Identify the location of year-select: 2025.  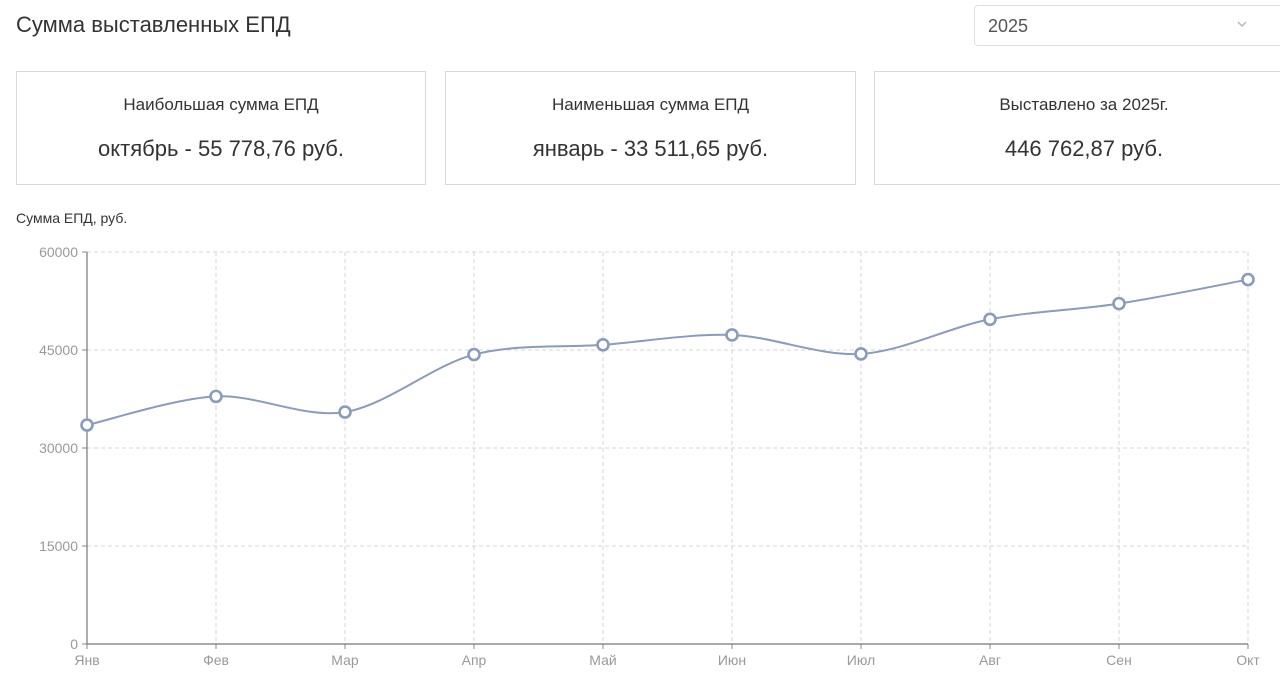
(1127, 25).